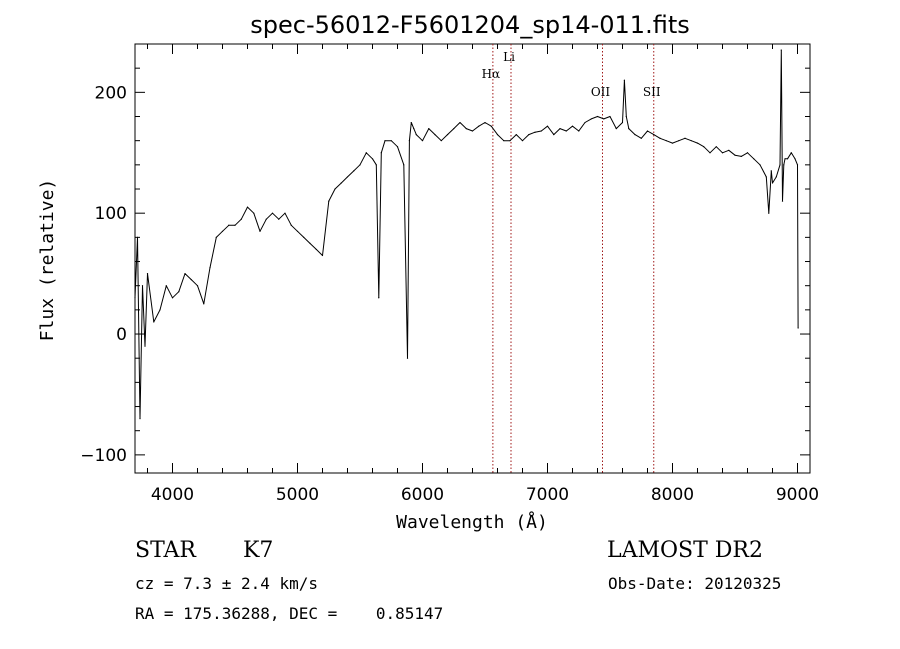  I want to click on survey-name: LAMOST DR2, so click(685, 550).